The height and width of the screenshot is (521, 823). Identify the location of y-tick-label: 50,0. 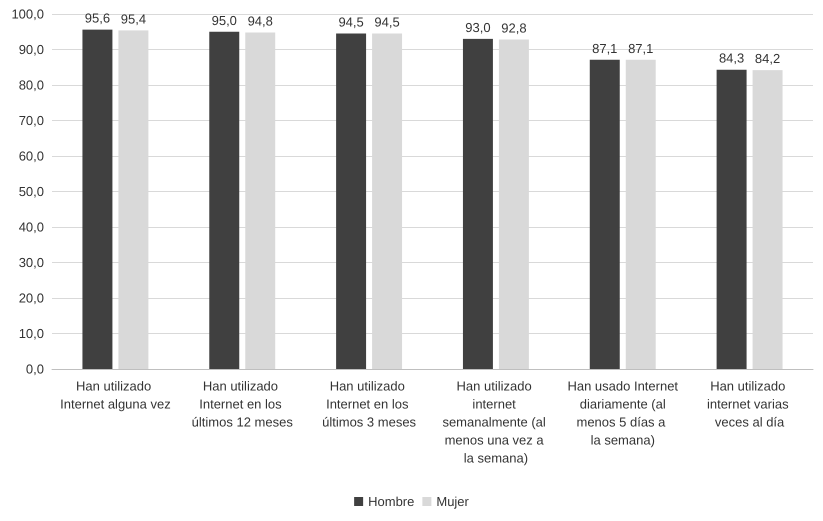
(31, 191).